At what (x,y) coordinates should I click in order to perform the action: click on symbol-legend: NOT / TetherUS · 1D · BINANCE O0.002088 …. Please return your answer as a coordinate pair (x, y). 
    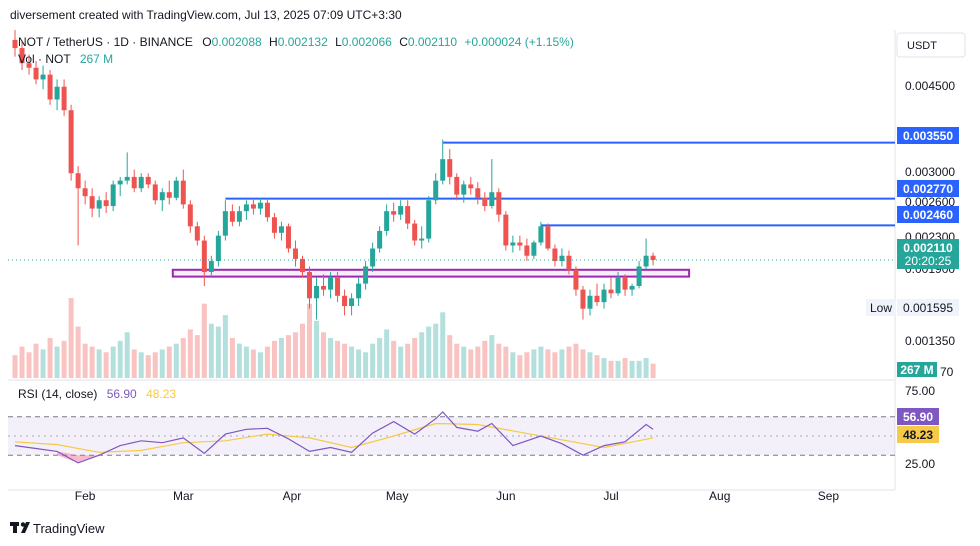
    Looking at the image, I should click on (296, 50).